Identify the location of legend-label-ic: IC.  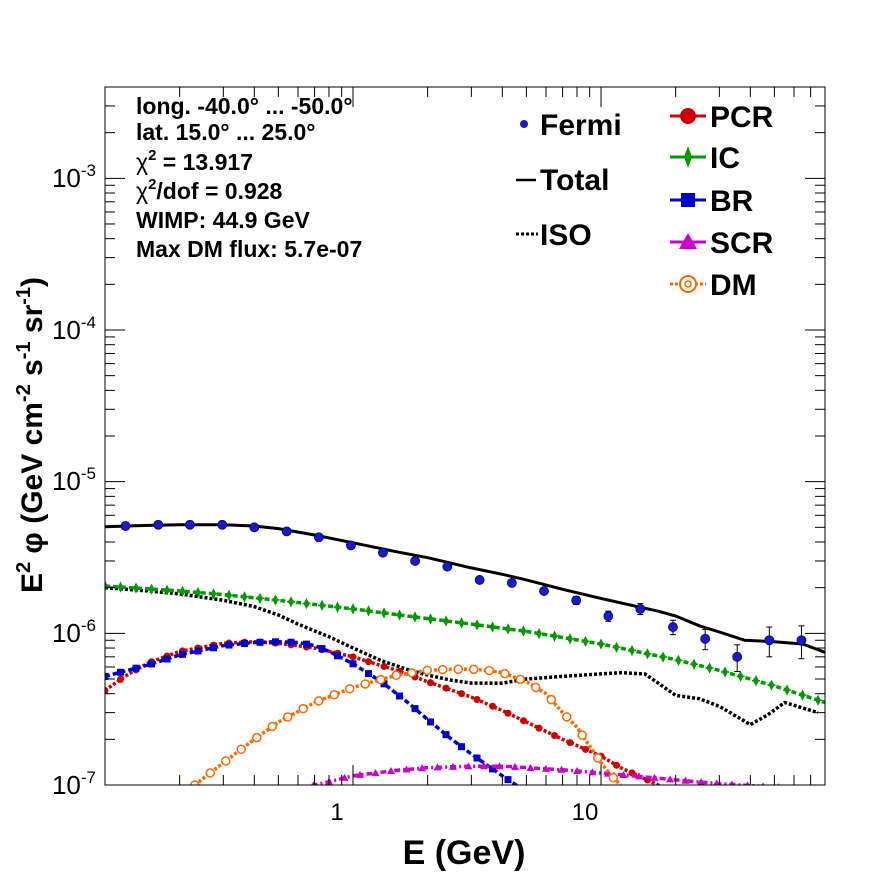
(725, 158).